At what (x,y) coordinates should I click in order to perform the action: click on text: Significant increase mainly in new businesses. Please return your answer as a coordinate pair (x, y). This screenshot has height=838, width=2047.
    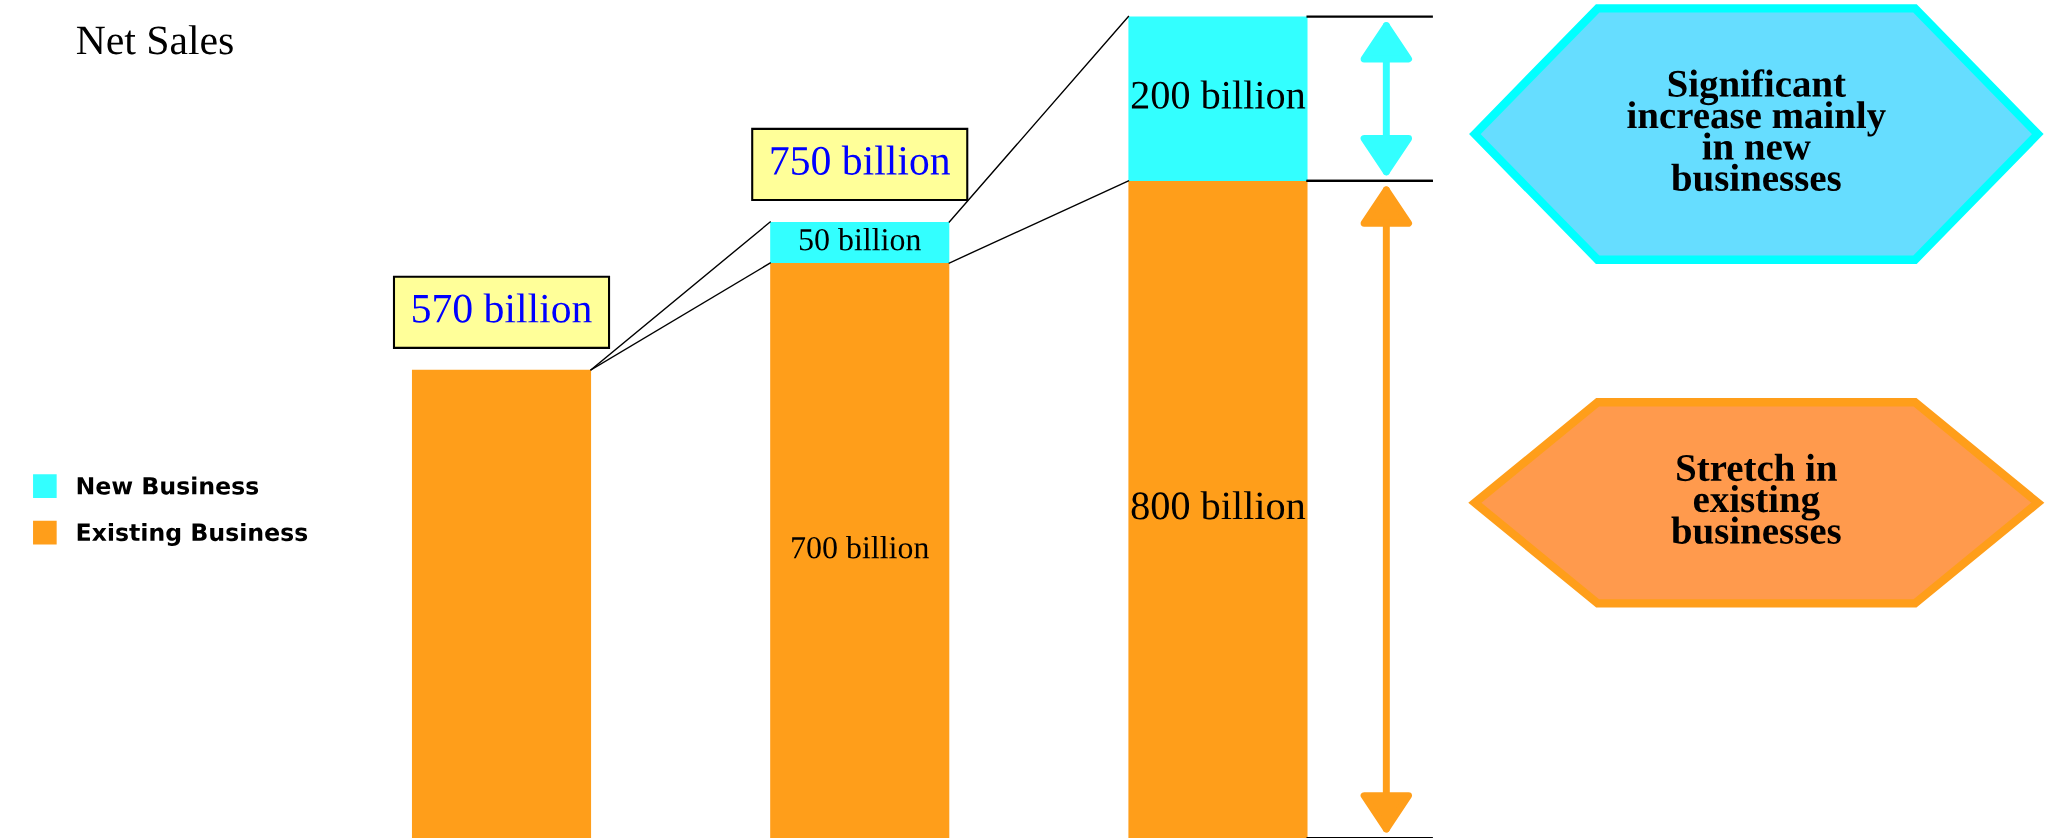
    Looking at the image, I should click on (1756, 130).